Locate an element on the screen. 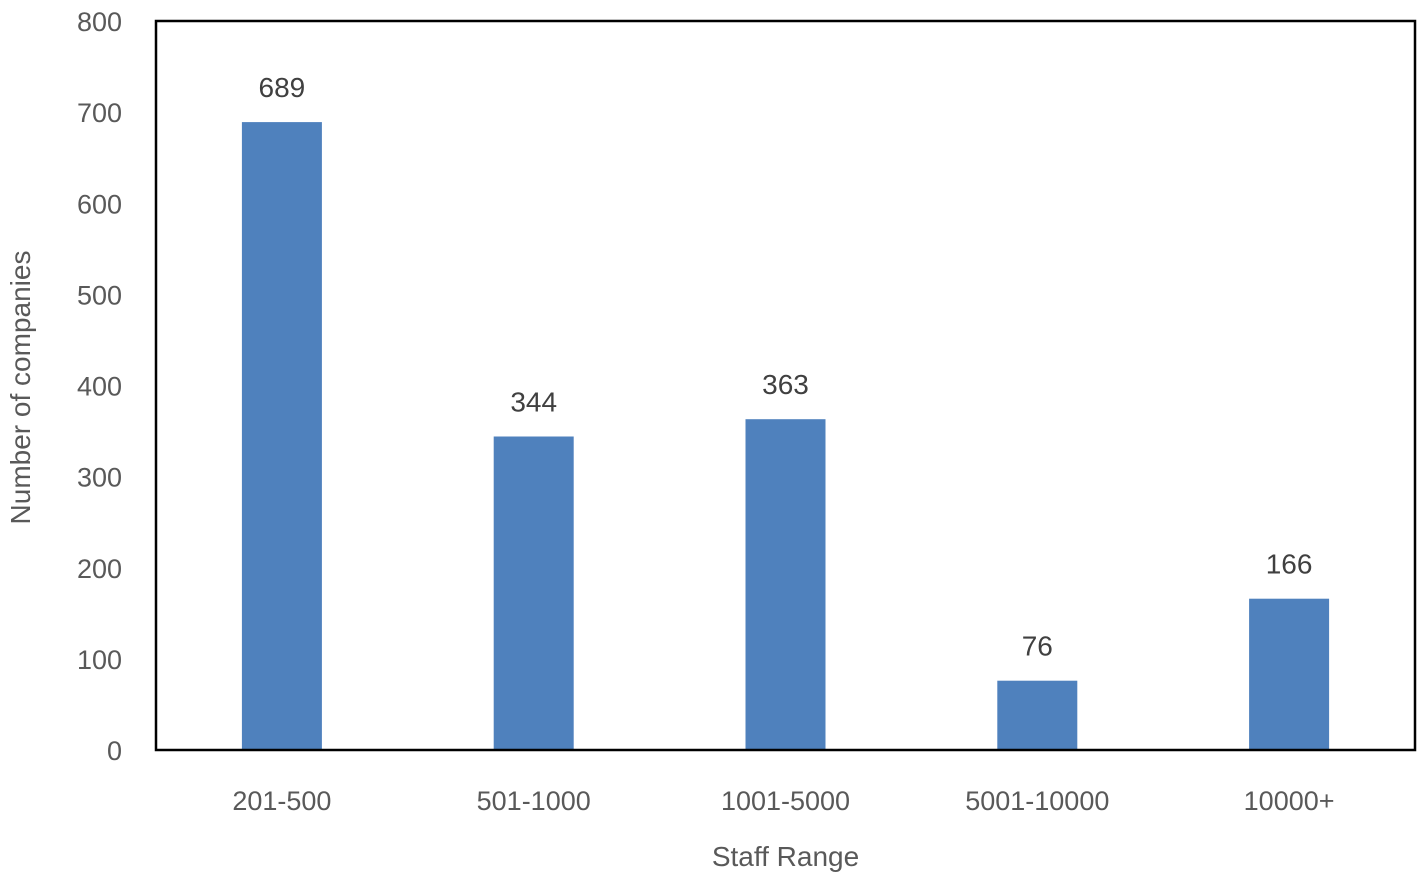 Image resolution: width=1421 pixels, height=879 pixels. data-label-1001-5000: 363 is located at coordinates (785, 384).